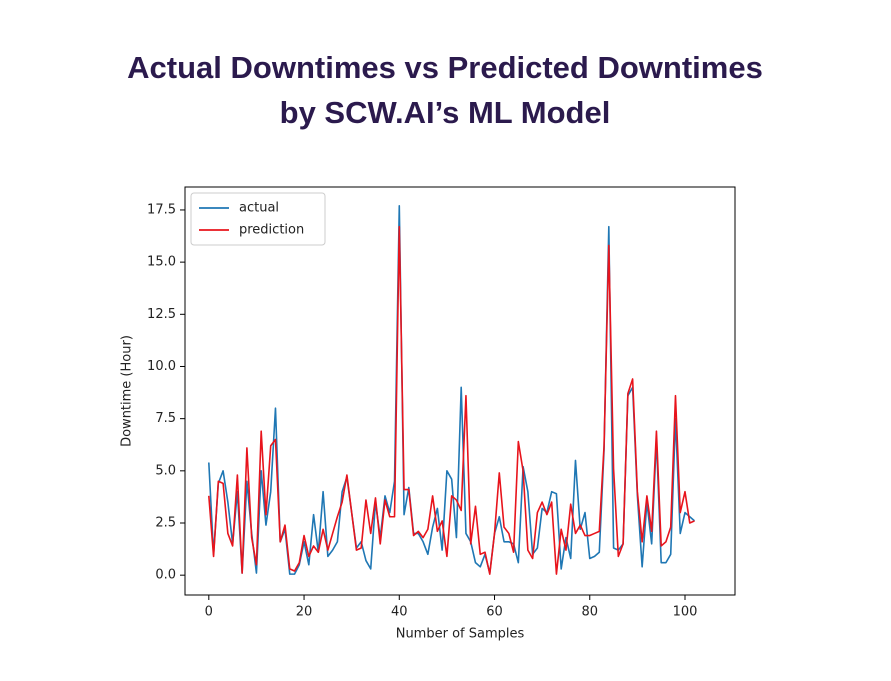 The width and height of the screenshot is (891, 681). What do you see at coordinates (304, 612) in the screenshot?
I see `x-tick-label: 20` at bounding box center [304, 612].